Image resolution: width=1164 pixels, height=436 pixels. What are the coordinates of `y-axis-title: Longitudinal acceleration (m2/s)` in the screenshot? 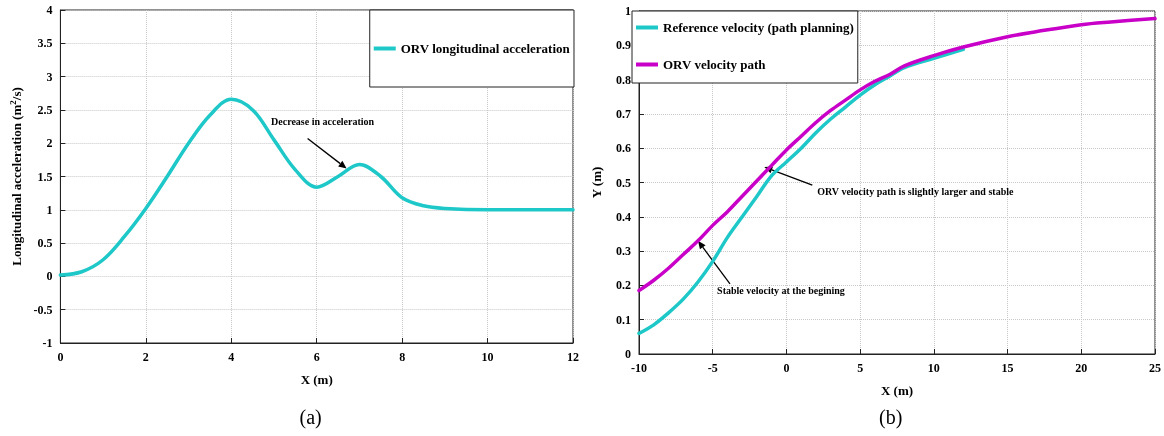 It's located at (15, 176).